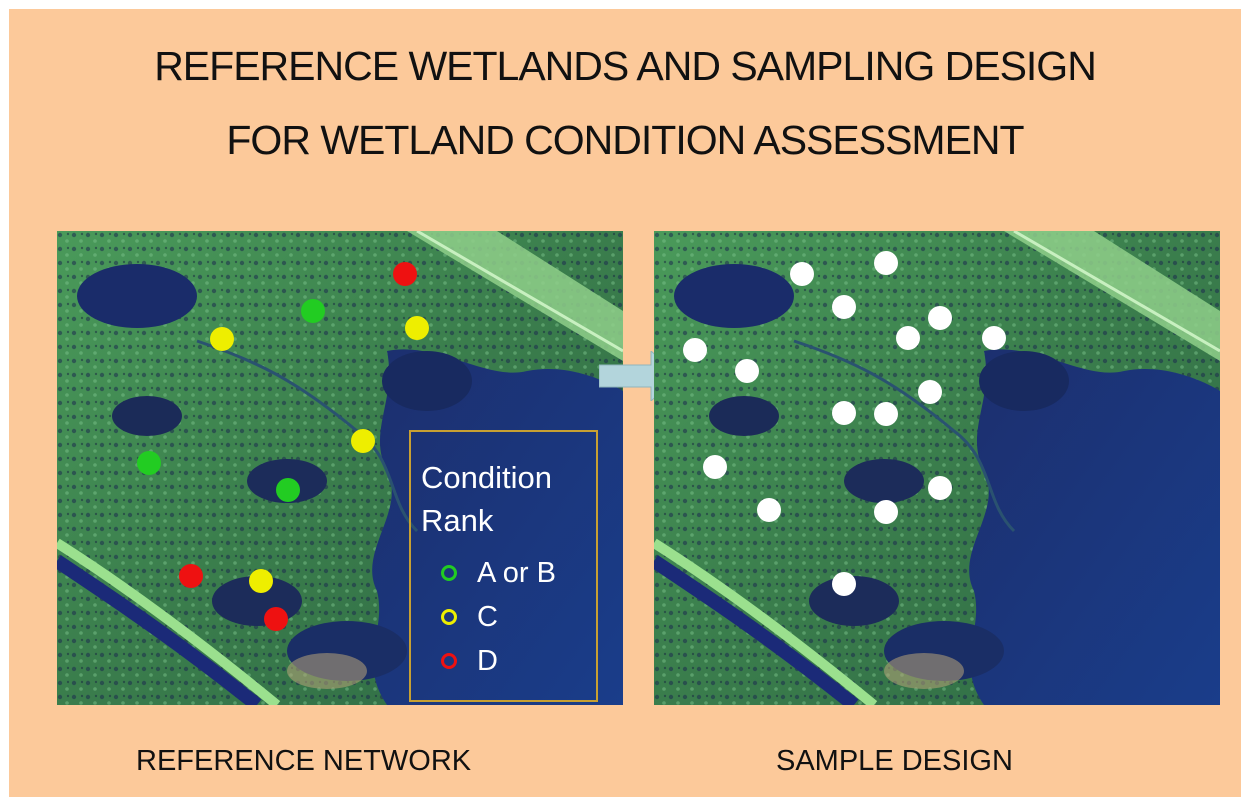  Describe the element at coordinates (487, 660) in the screenshot. I see `legend-label: D` at that location.